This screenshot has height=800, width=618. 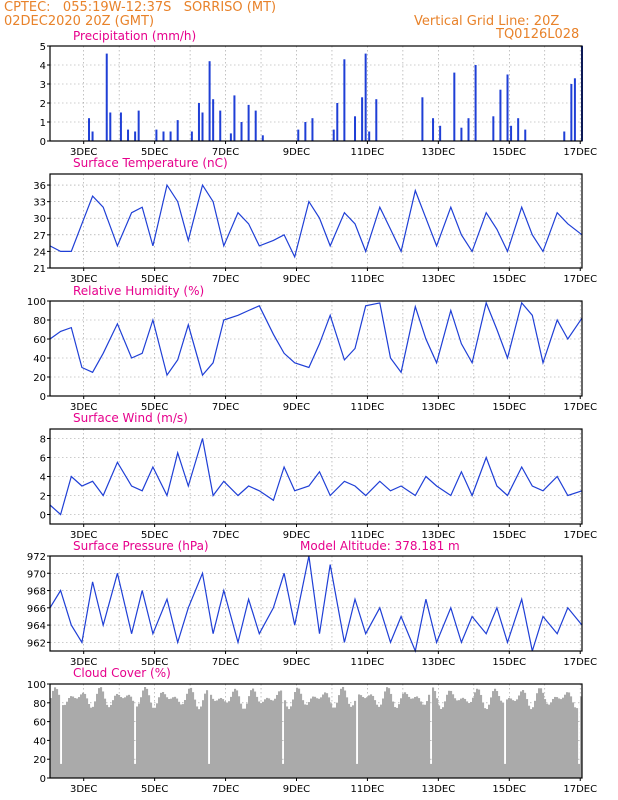 I want to click on y-tick-label: 6, so click(x=43, y=459).